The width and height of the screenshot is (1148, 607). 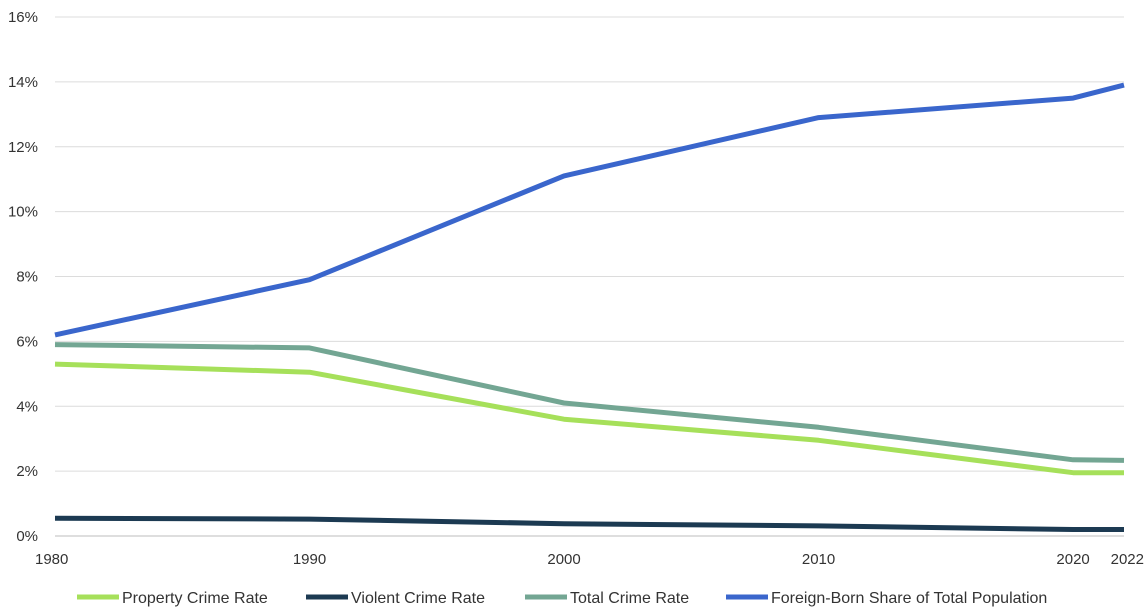 I want to click on x-axis-tick-labels: 1980 1990 2000 2010 2020 2022, so click(x=589, y=559).